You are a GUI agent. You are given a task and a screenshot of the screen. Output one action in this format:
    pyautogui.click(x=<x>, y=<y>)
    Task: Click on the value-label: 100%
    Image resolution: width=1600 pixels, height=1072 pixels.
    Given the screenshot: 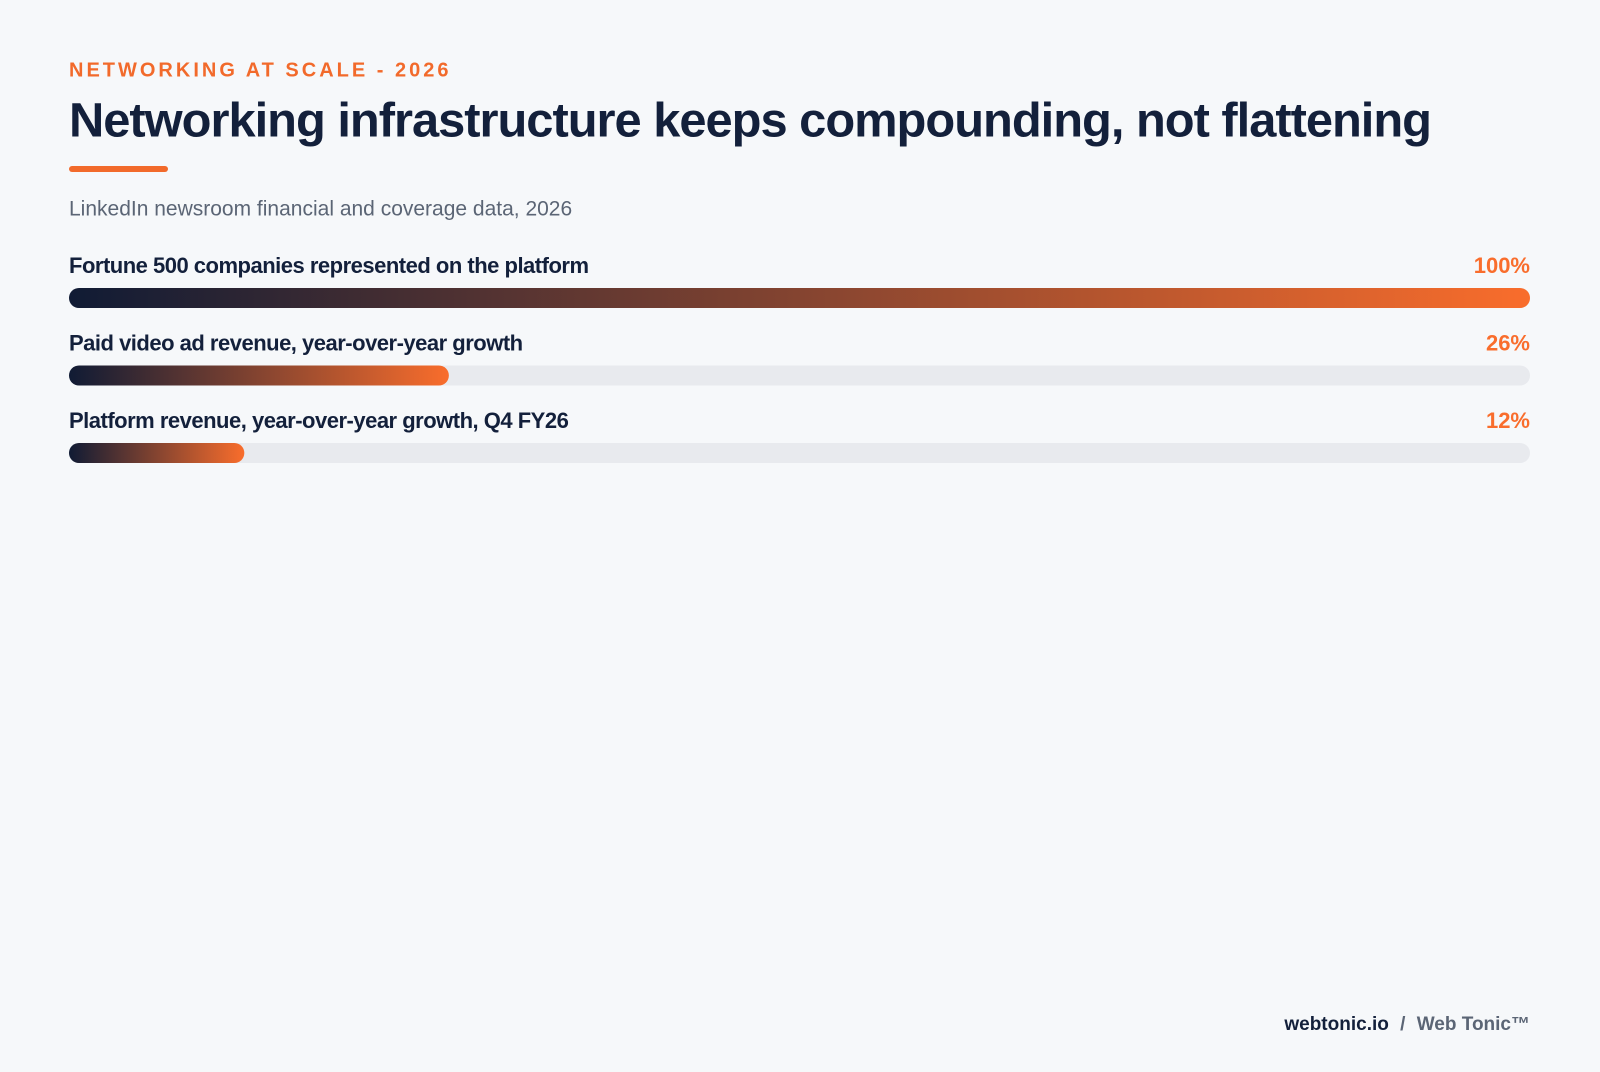 What is the action you would take?
    pyautogui.click(x=1502, y=265)
    